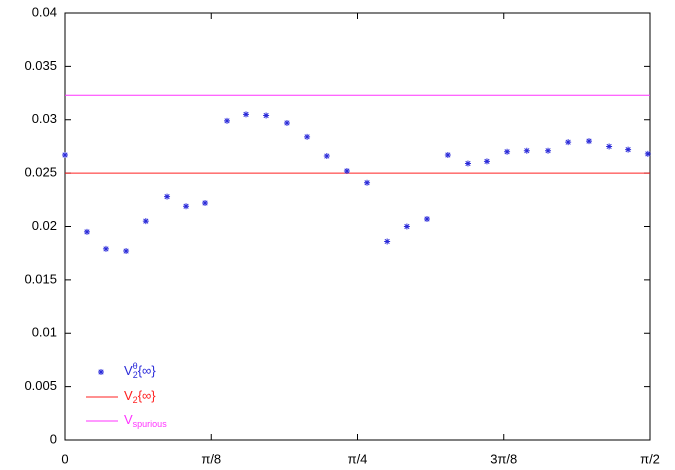 This screenshot has height=470, width=675. Describe the element at coordinates (101, 372) in the screenshot. I see `legend-marker` at that location.